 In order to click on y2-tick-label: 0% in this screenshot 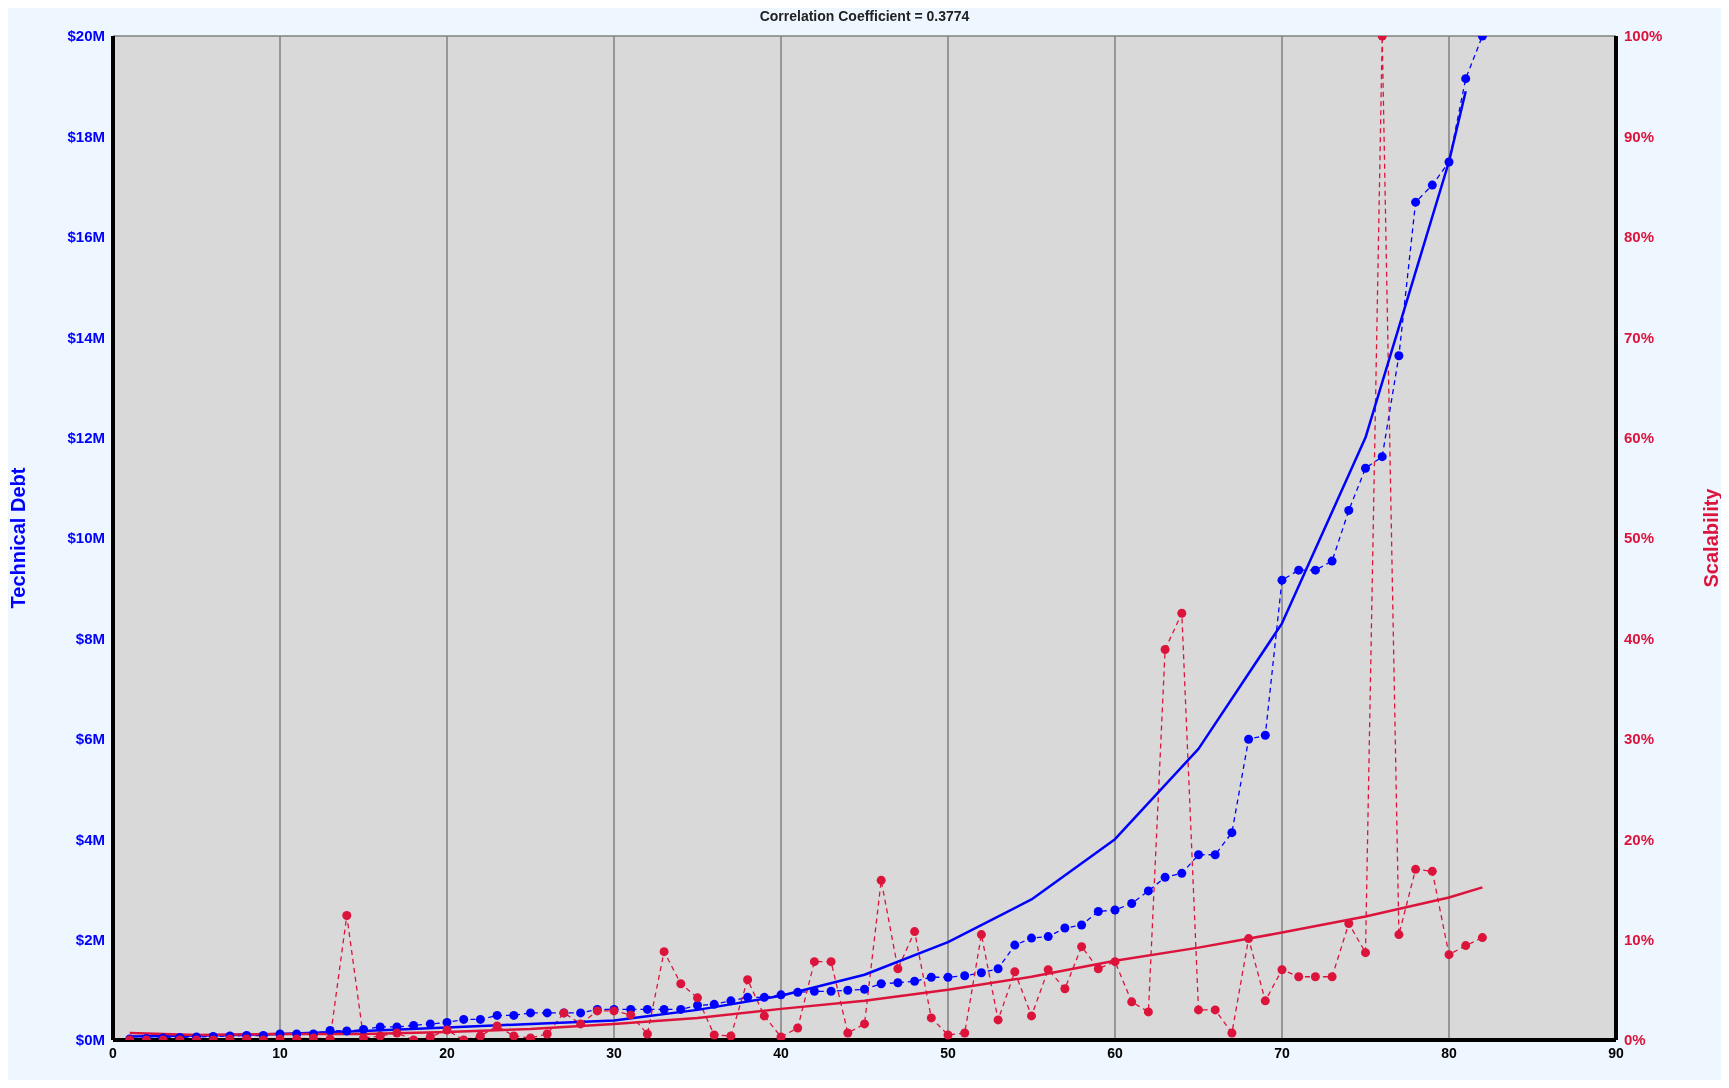, I will do `click(1635, 1040)`.